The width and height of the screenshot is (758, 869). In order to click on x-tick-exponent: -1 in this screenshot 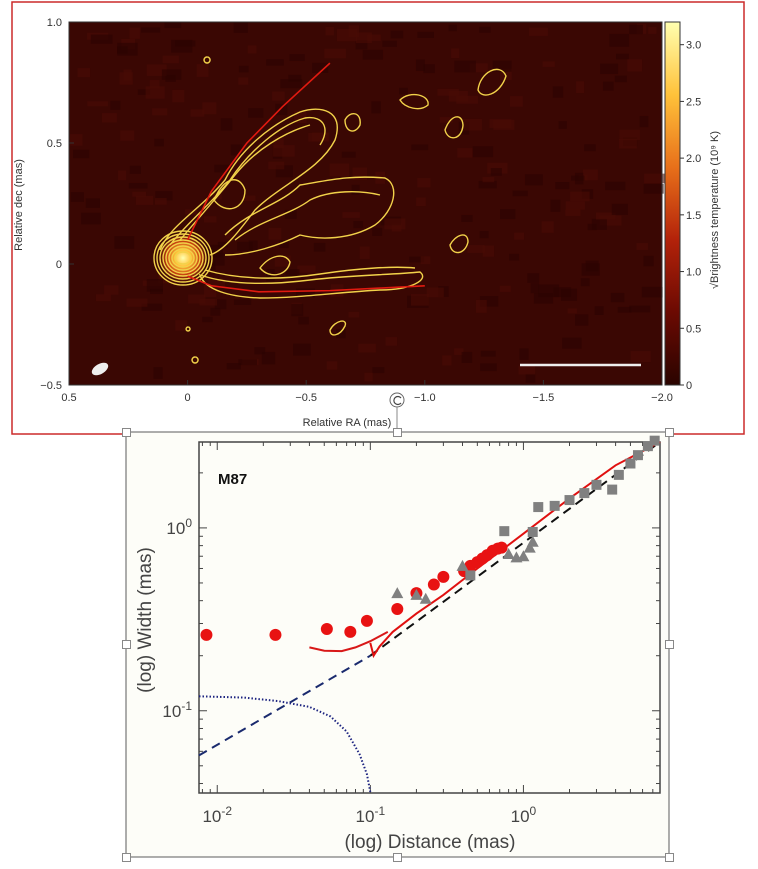, I will do `click(379, 811)`.